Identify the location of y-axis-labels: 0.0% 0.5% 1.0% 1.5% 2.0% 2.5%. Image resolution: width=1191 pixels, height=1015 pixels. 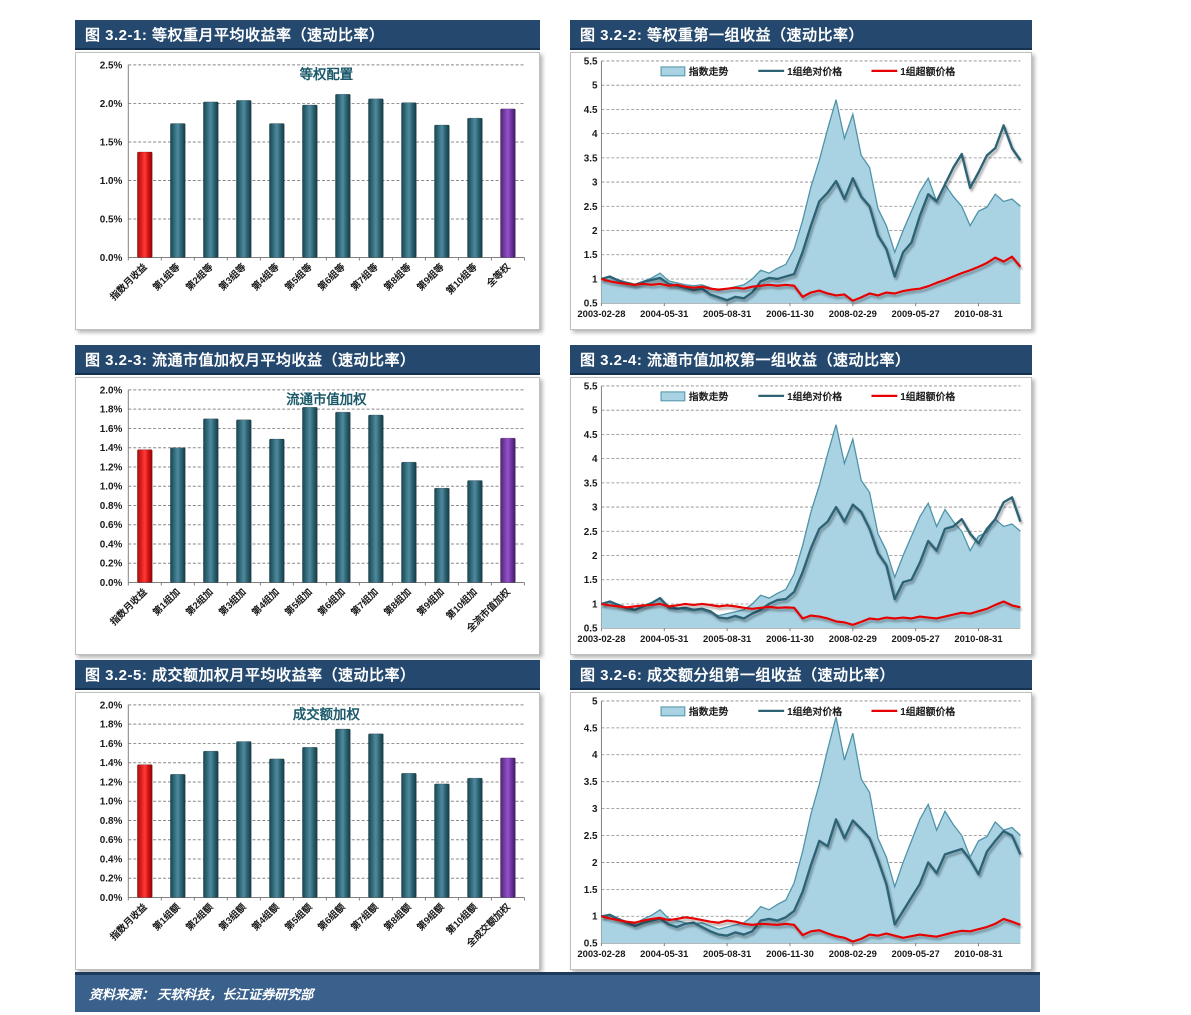
(111, 162).